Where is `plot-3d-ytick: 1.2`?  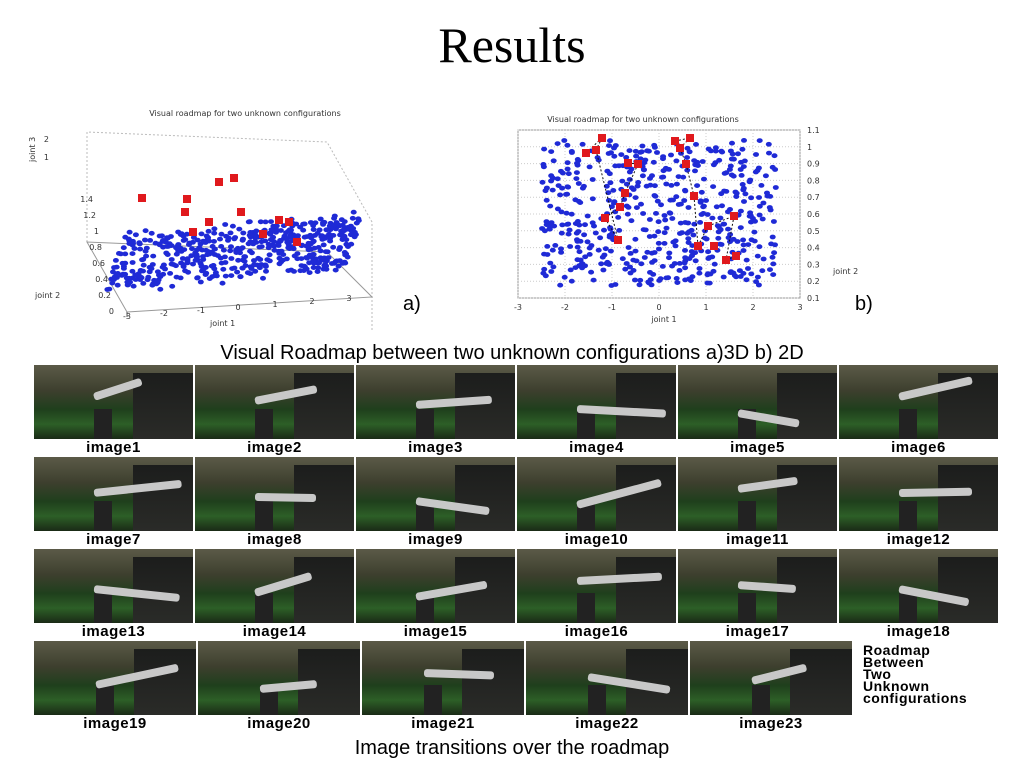
plot-3d-ytick: 1.2 is located at coordinates (89, 215).